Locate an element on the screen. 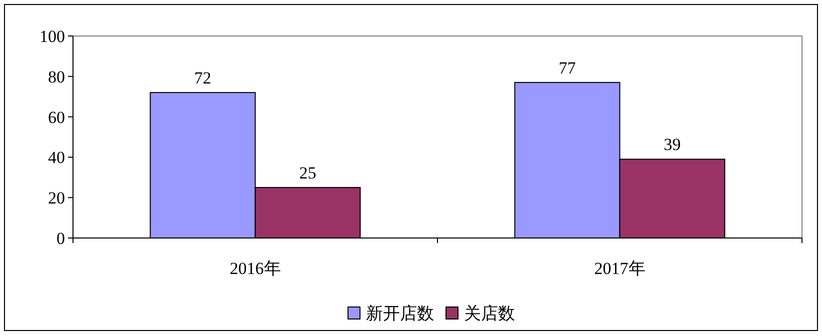 The width and height of the screenshot is (822, 336). data-label: 39 is located at coordinates (672, 144).